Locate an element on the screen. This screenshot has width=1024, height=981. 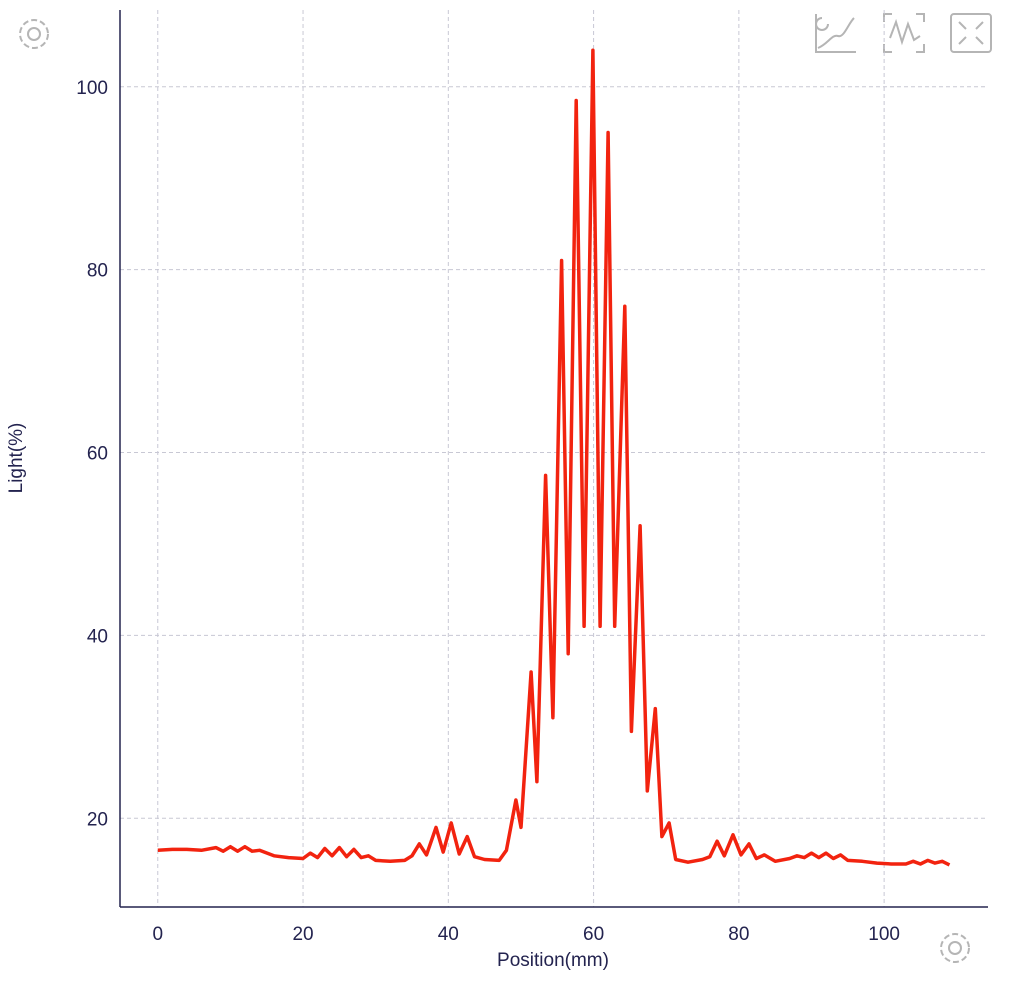
reset-icon is located at coordinates (835, 33).